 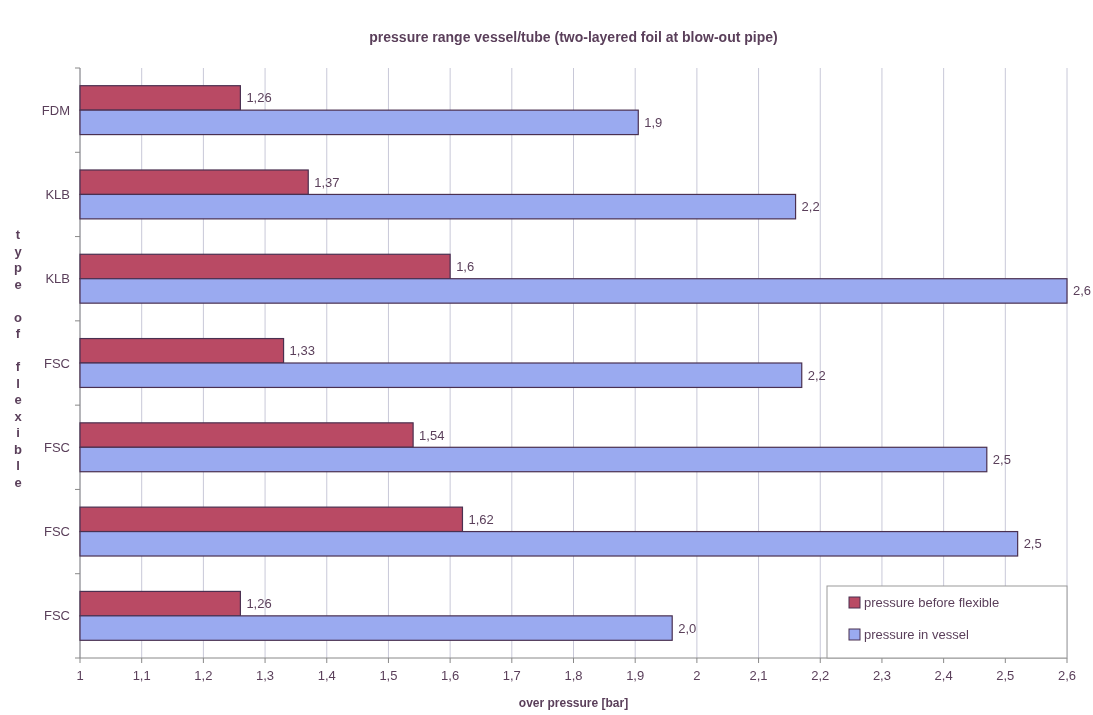 I want to click on x-tick-label: 1,8, so click(x=573, y=675).